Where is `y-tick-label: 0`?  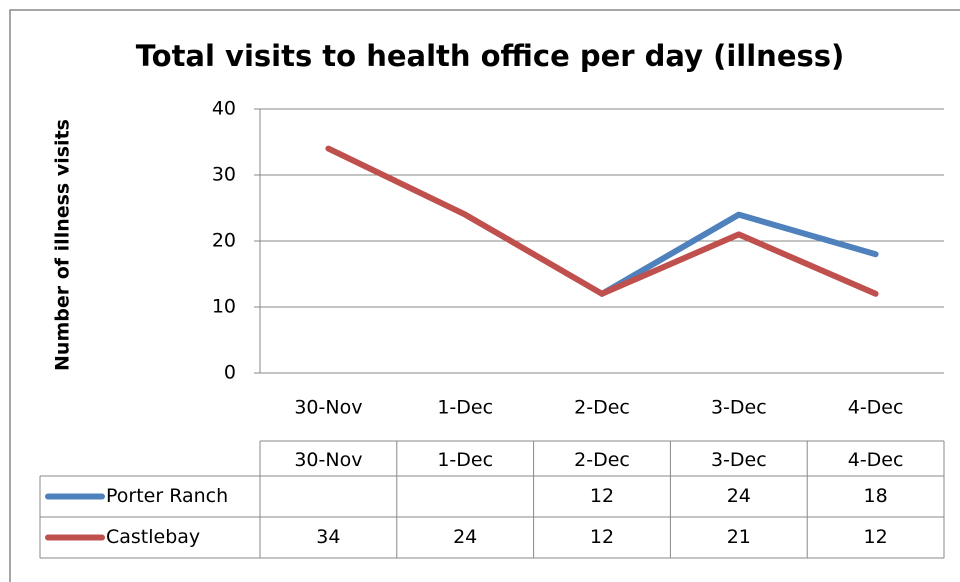 y-tick-label: 0 is located at coordinates (230, 373).